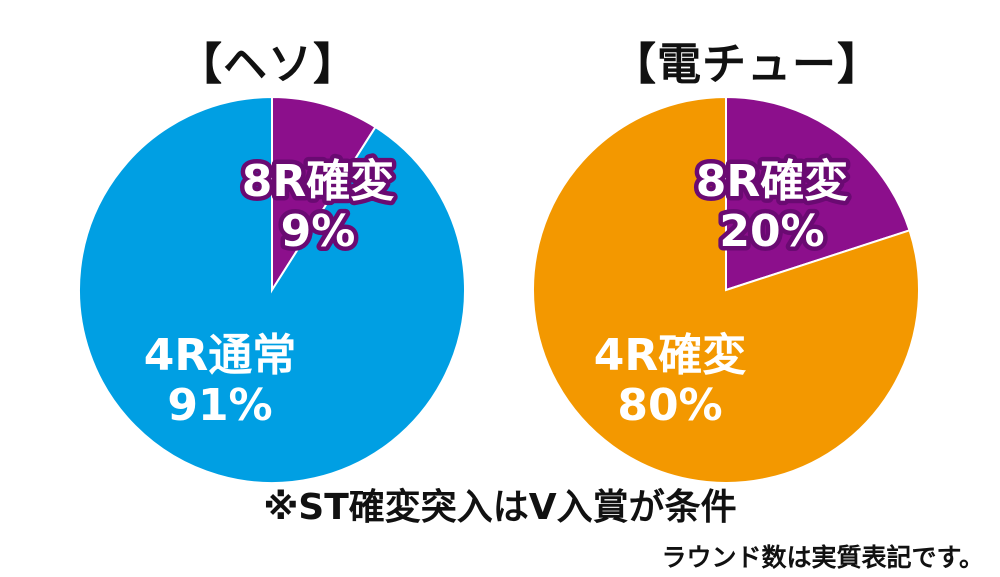 The image size is (1000, 577). Describe the element at coordinates (747, 64) in the screenshot. I see `chart-title-denchu: 【電チュー】` at that location.